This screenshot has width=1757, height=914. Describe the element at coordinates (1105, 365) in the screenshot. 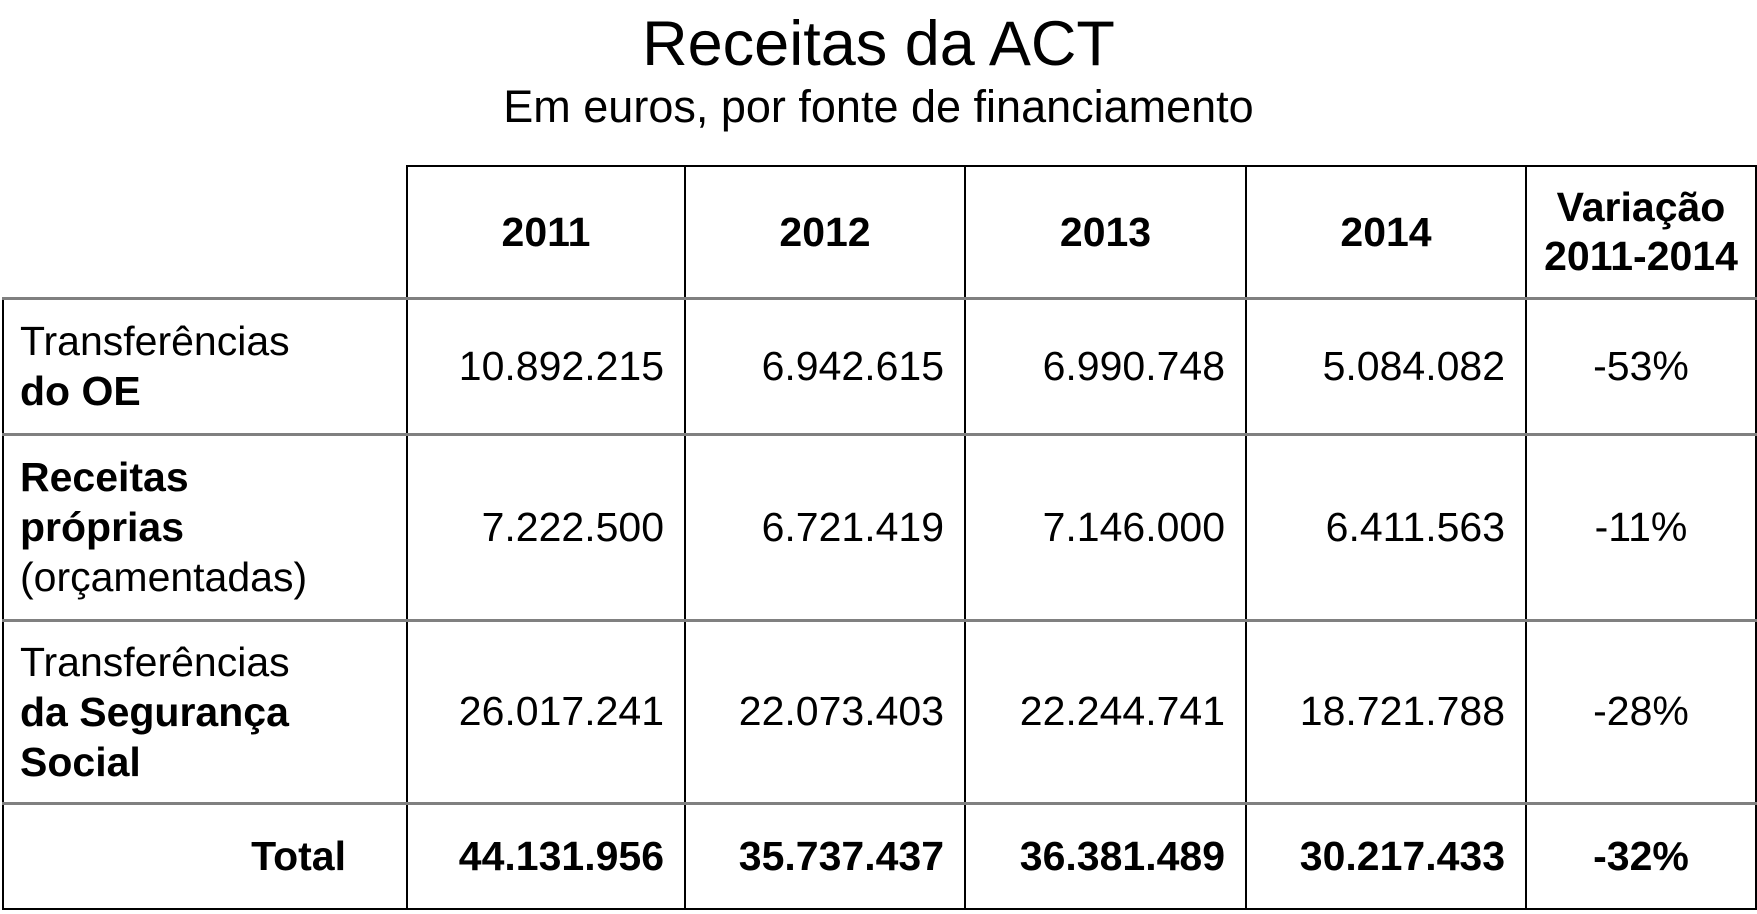

I see `value-cell: 6.990.748` at that location.